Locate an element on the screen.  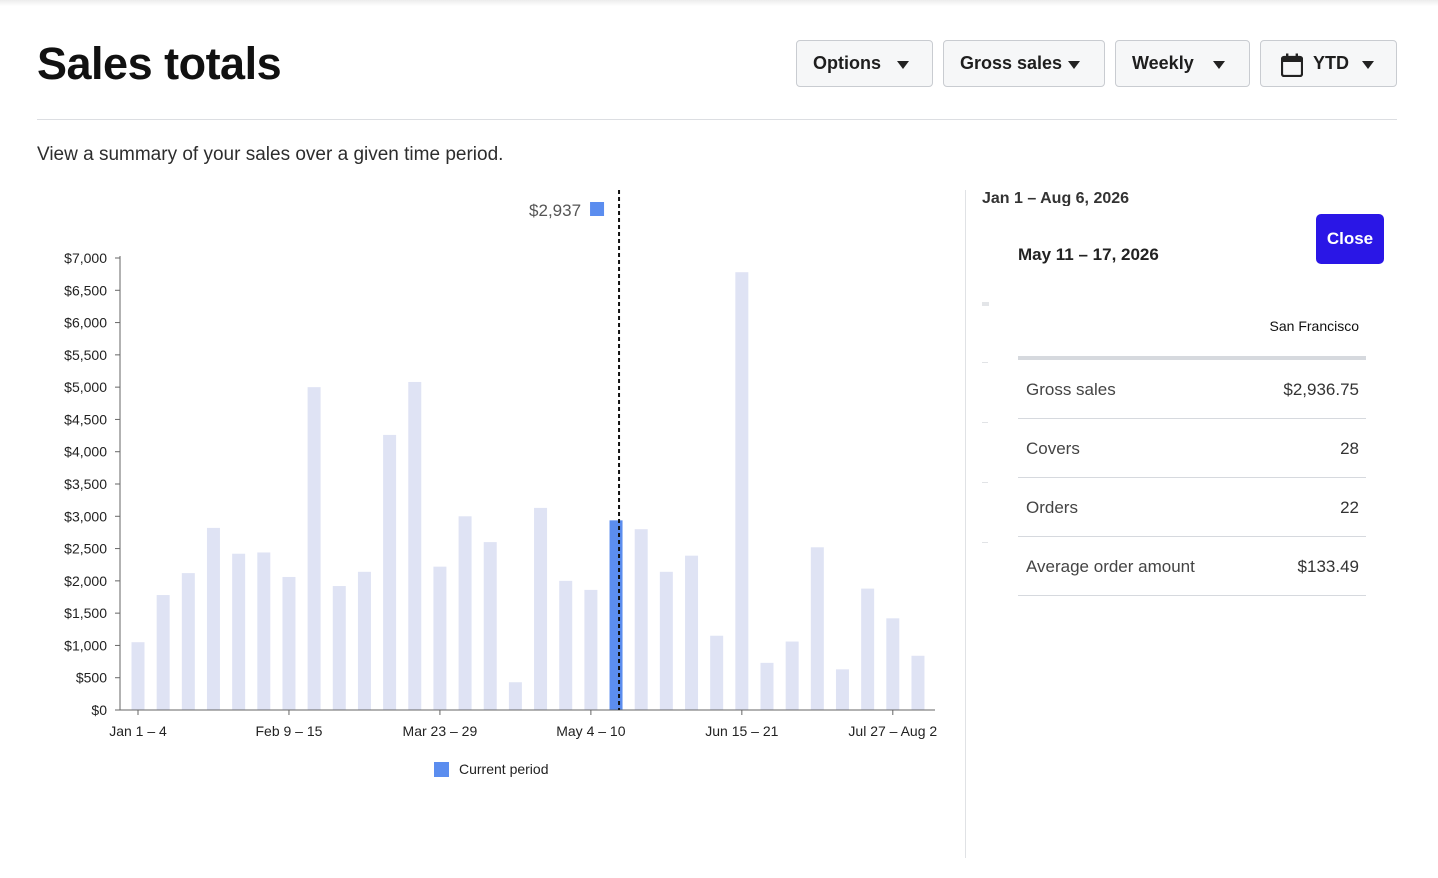
x-tick-label: Mar 23 – 29 is located at coordinates (440, 731).